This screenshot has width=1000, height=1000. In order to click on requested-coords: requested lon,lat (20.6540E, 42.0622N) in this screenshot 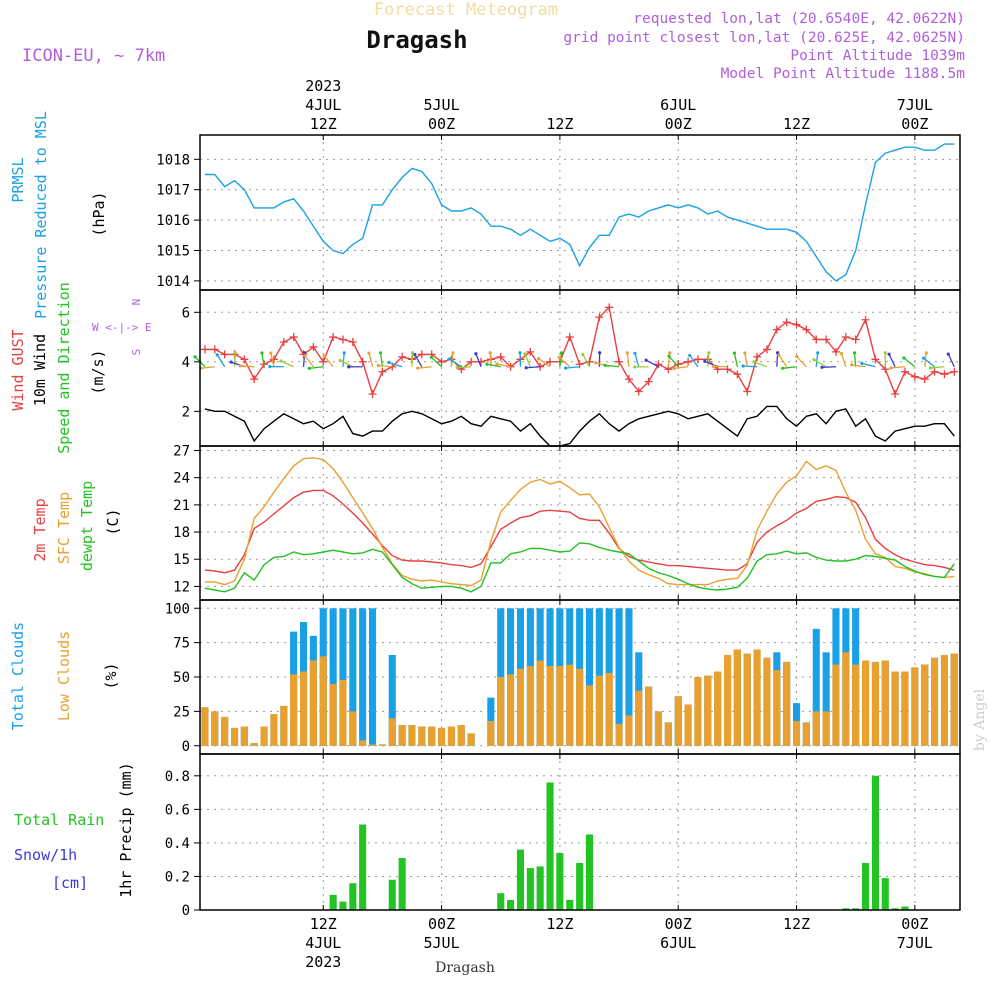, I will do `click(799, 19)`.